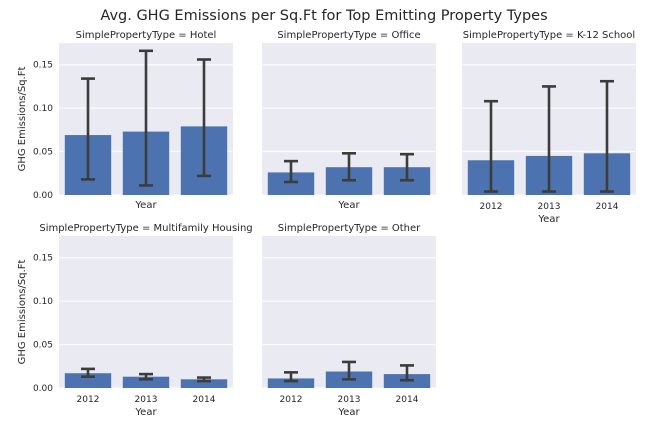  What do you see at coordinates (146, 35) in the screenshot?
I see `panel-title: SimplePropertyType = Hotel` at bounding box center [146, 35].